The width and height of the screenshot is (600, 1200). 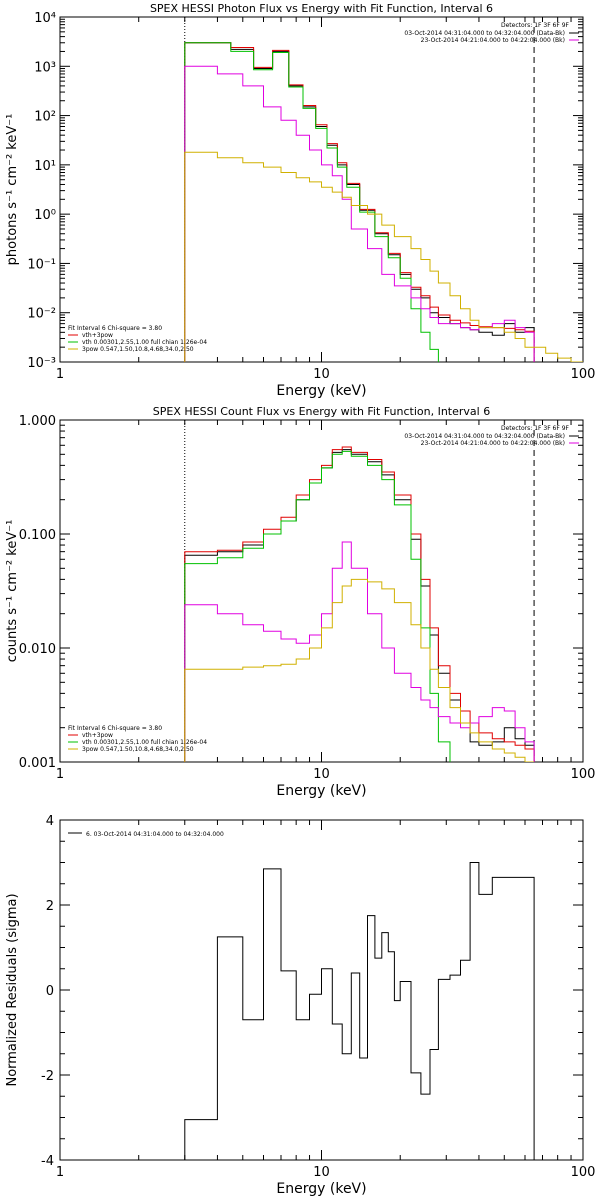 I want to click on y-tick-label: 1.000, so click(x=37, y=421).